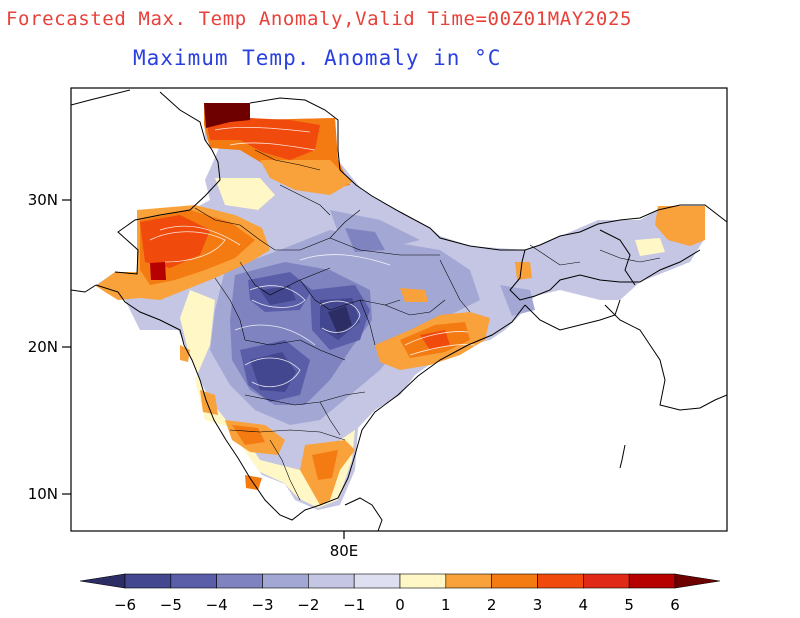 This screenshot has height=618, width=800. What do you see at coordinates (400, 605) in the screenshot?
I see `colorbar-label: 0` at bounding box center [400, 605].